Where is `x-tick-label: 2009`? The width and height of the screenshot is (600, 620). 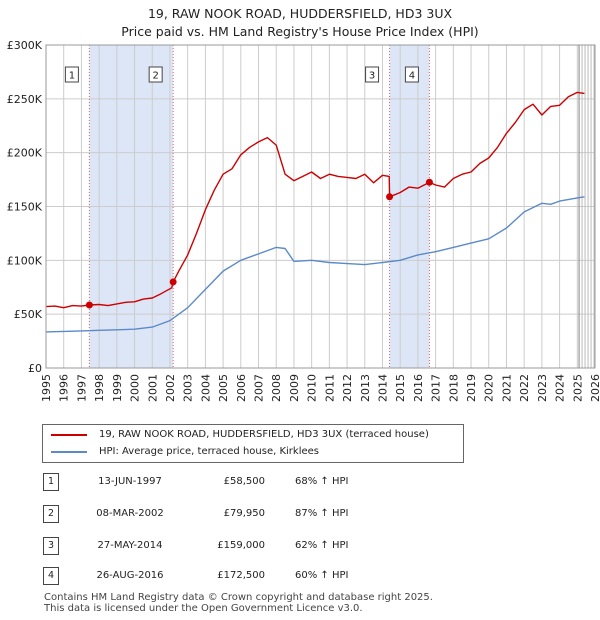
x-tick-label: 2009 is located at coordinates (294, 388).